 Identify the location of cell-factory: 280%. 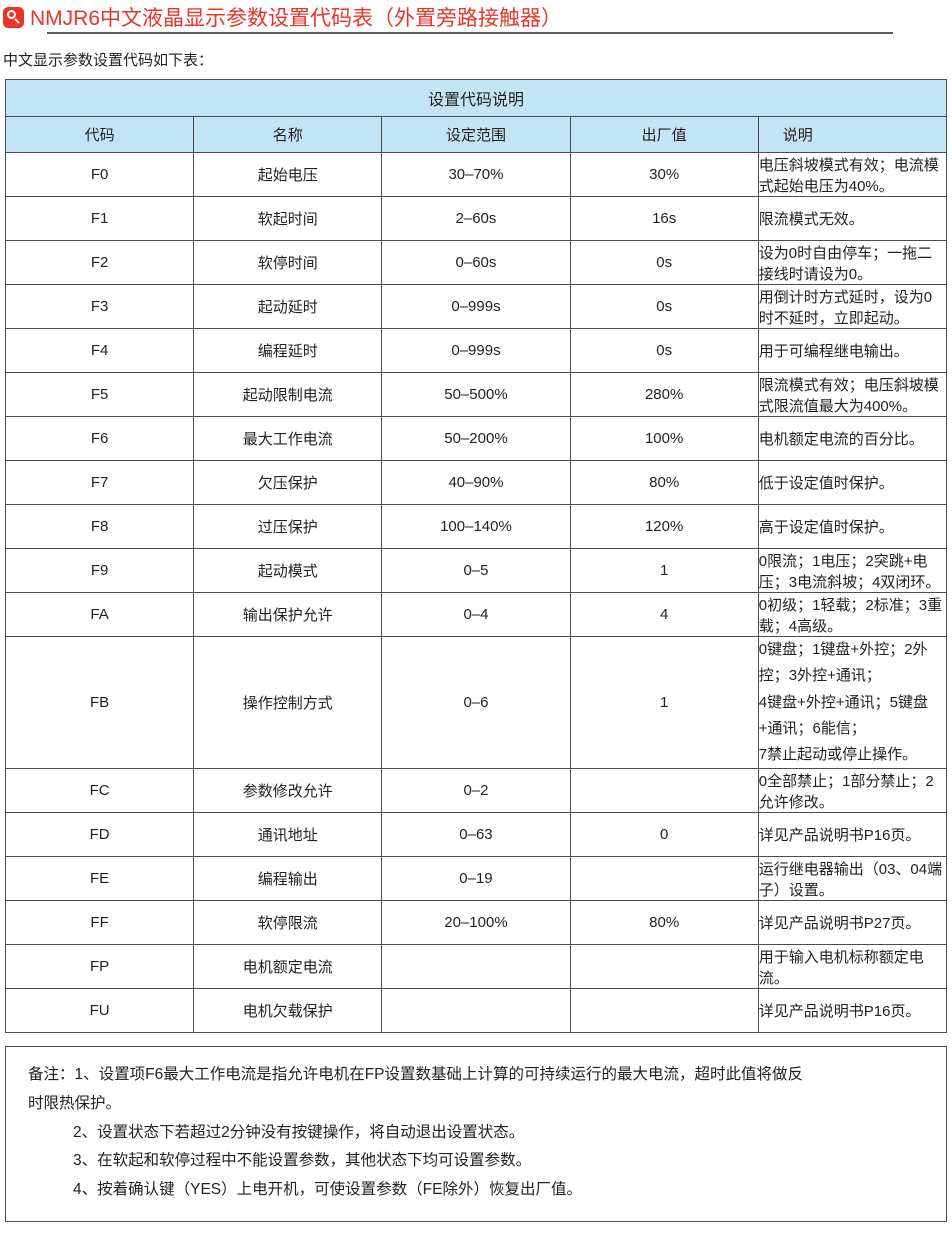
(664, 394).